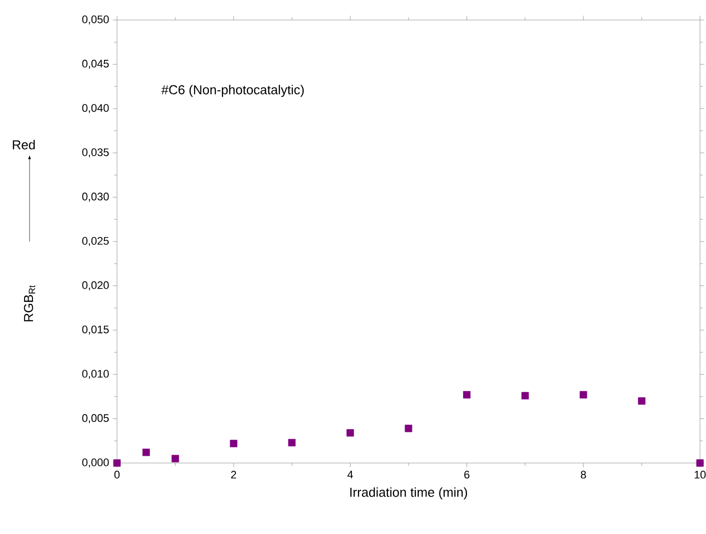 Image resolution: width=706 pixels, height=534 pixels. I want to click on y-tick-label: 0,020, so click(95, 285).